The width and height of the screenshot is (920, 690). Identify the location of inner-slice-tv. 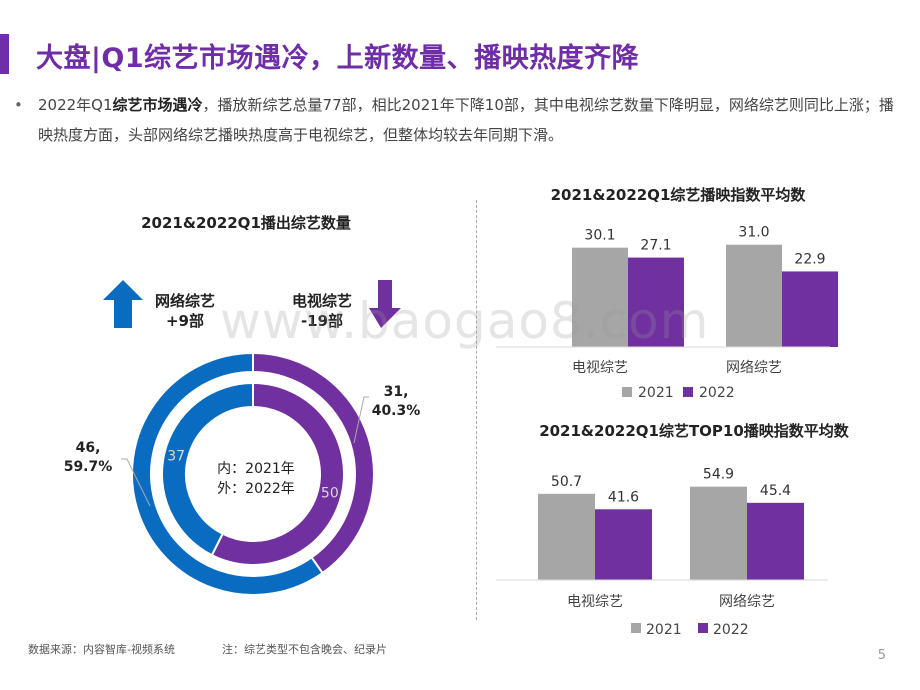
(277, 473).